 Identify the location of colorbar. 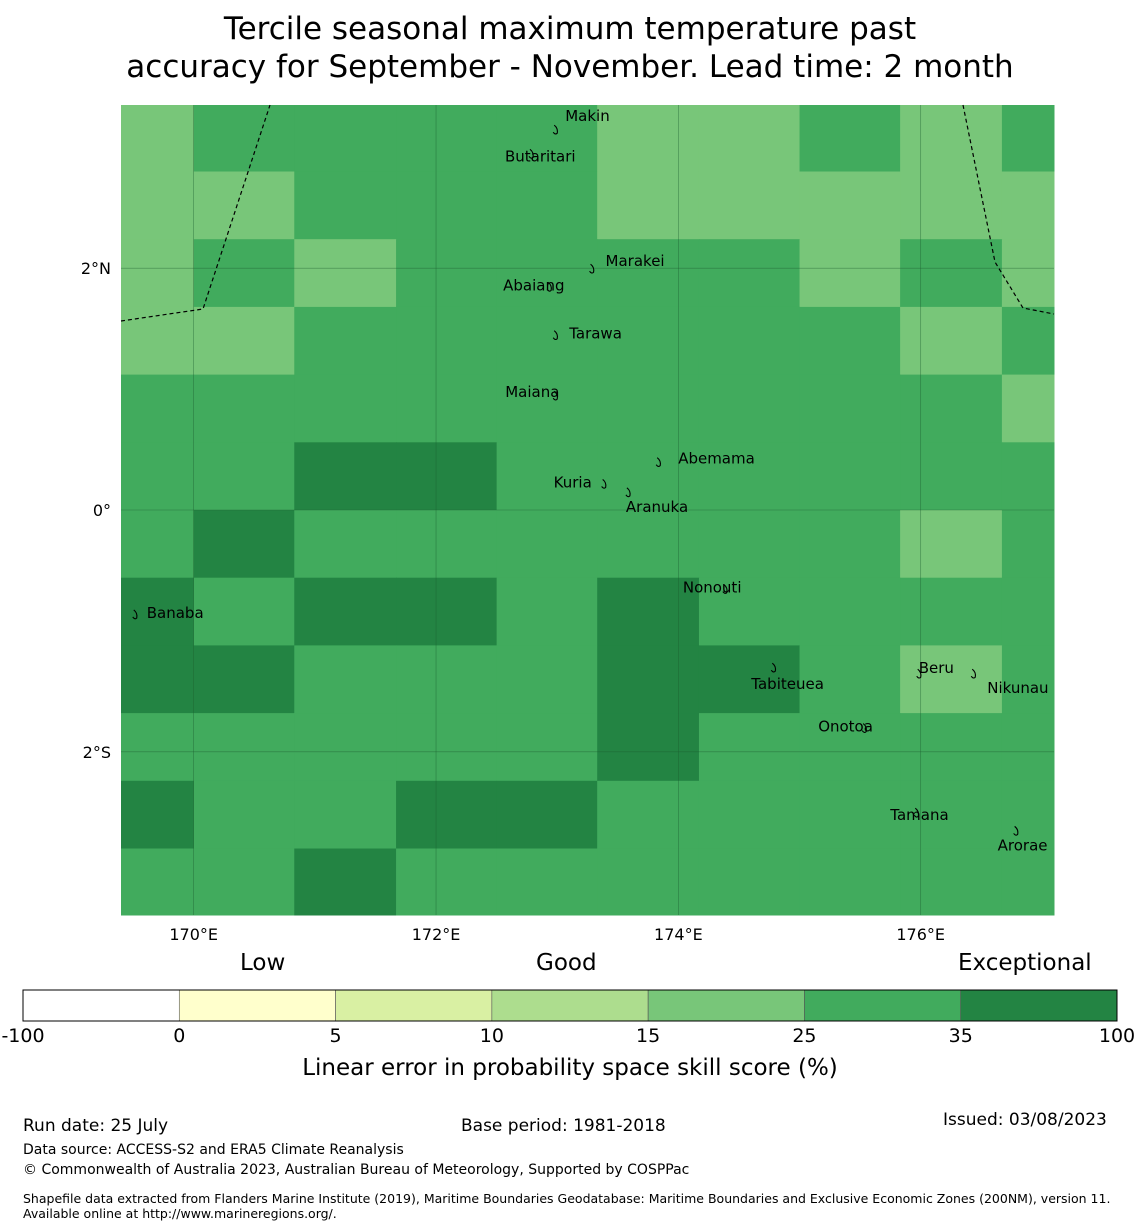
(570, 1005).